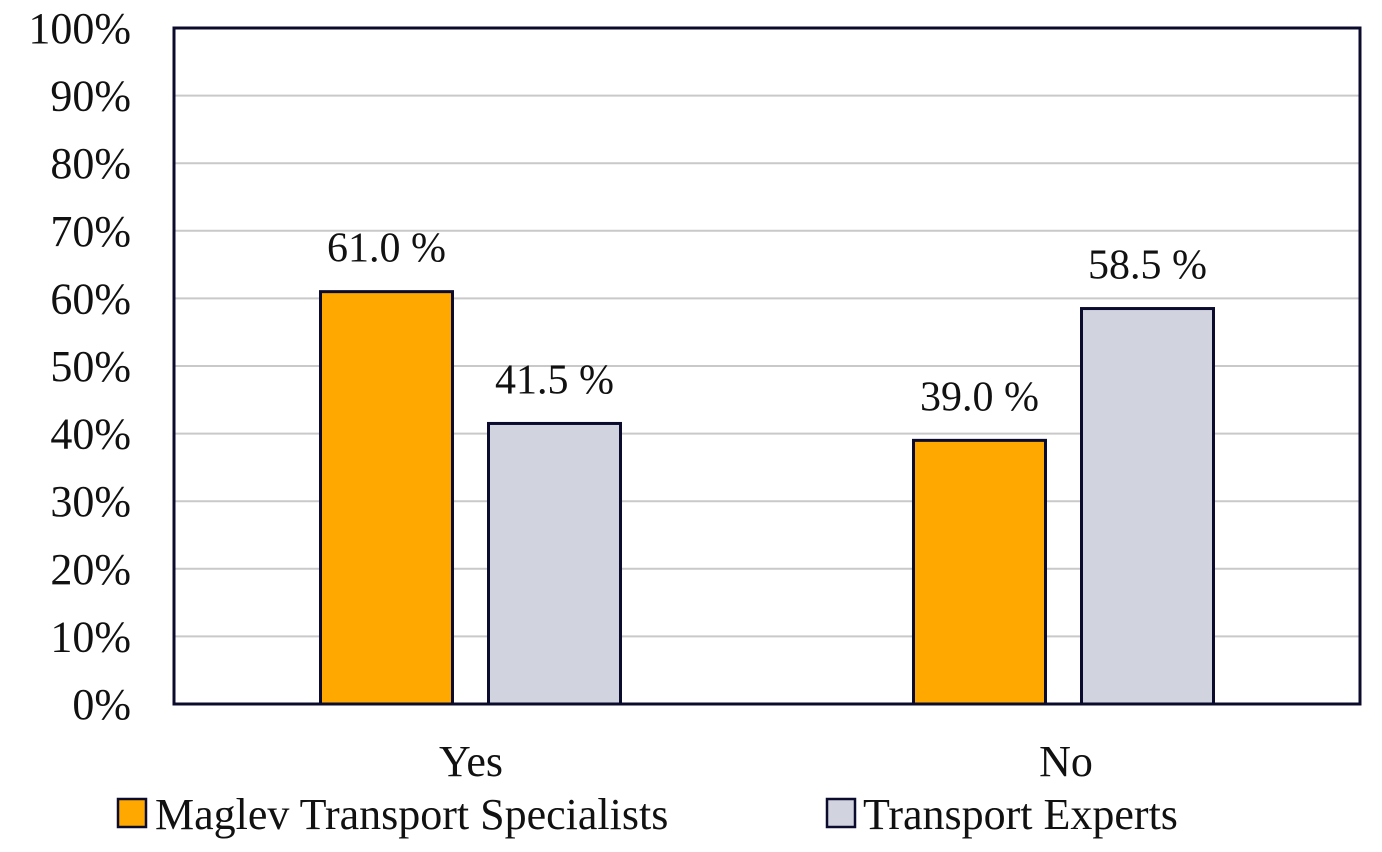 This screenshot has height=852, width=1382. Describe the element at coordinates (1066, 761) in the screenshot. I see `category-label-no: No` at that location.